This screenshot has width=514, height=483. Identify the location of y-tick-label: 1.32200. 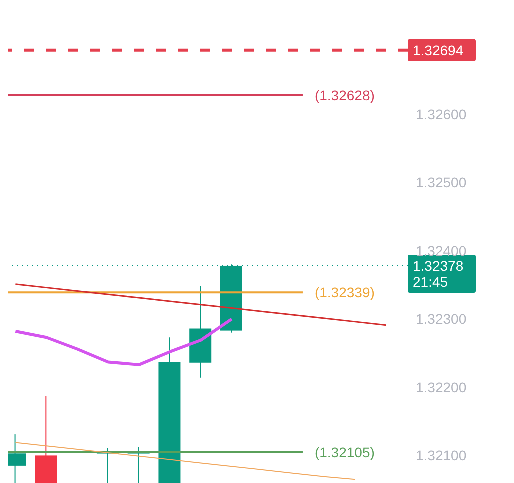
(441, 387).